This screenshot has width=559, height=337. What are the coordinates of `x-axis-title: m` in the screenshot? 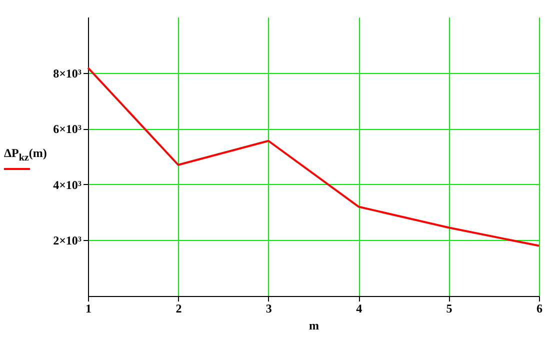 It's located at (314, 325).